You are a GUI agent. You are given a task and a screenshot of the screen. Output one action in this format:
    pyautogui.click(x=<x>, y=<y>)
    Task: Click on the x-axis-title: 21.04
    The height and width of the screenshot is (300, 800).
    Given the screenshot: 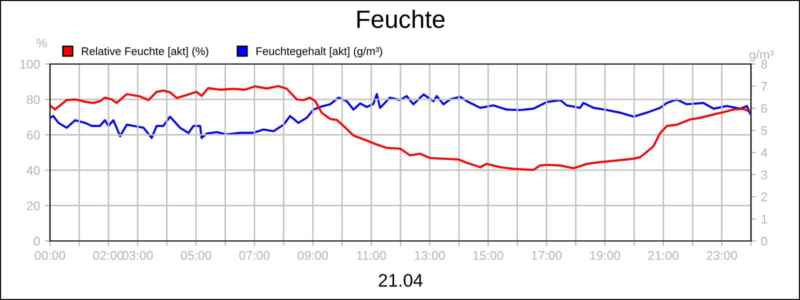 What is the action you would take?
    pyautogui.click(x=400, y=280)
    